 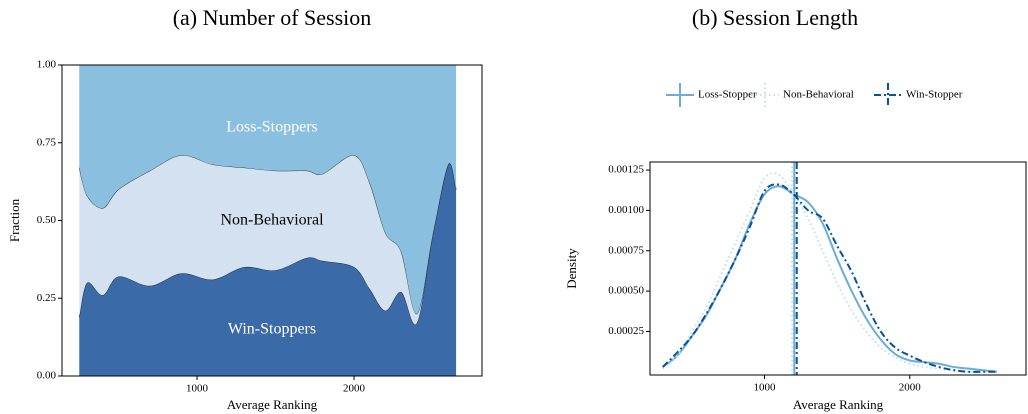 I want to click on y-tick-label: 0.00075, so click(x=626, y=250).